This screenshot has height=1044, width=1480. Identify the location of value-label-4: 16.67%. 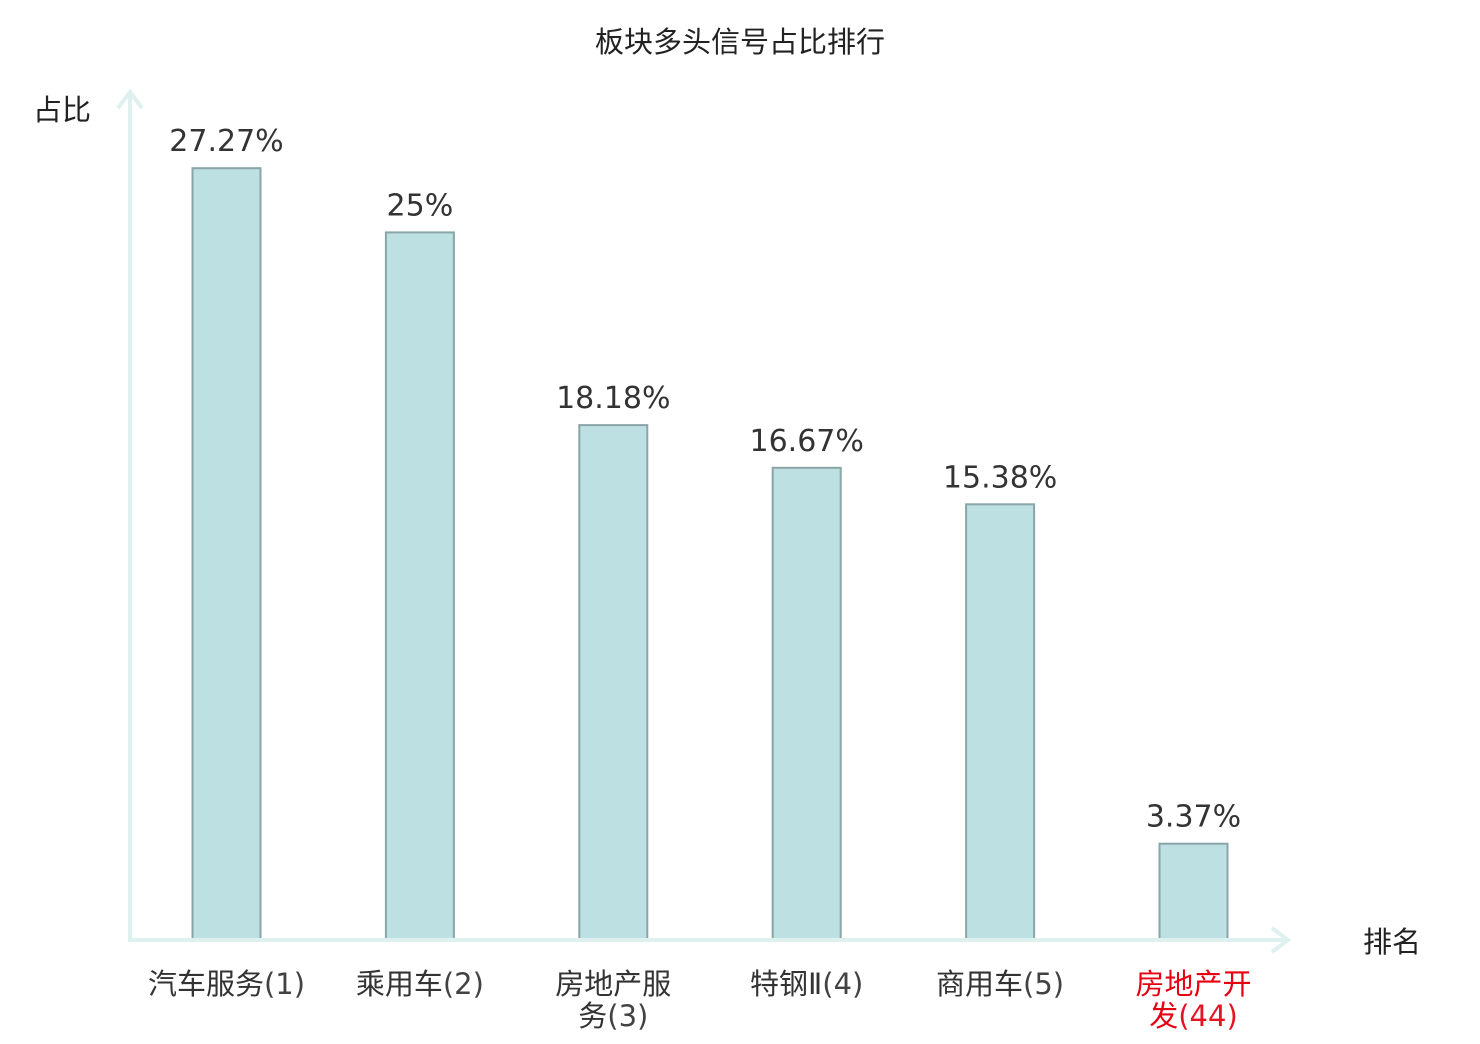
(807, 441).